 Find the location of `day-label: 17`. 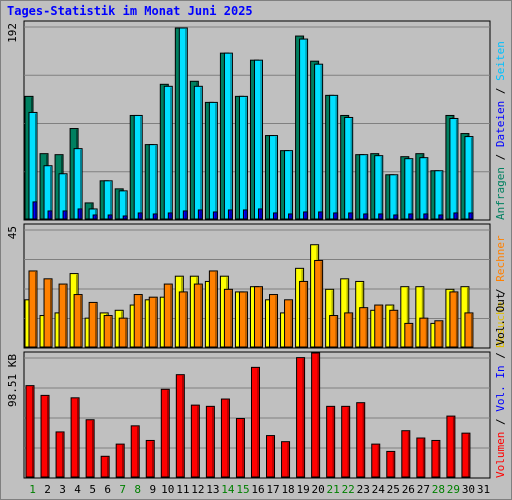

day-label: 17 is located at coordinates (272, 489).